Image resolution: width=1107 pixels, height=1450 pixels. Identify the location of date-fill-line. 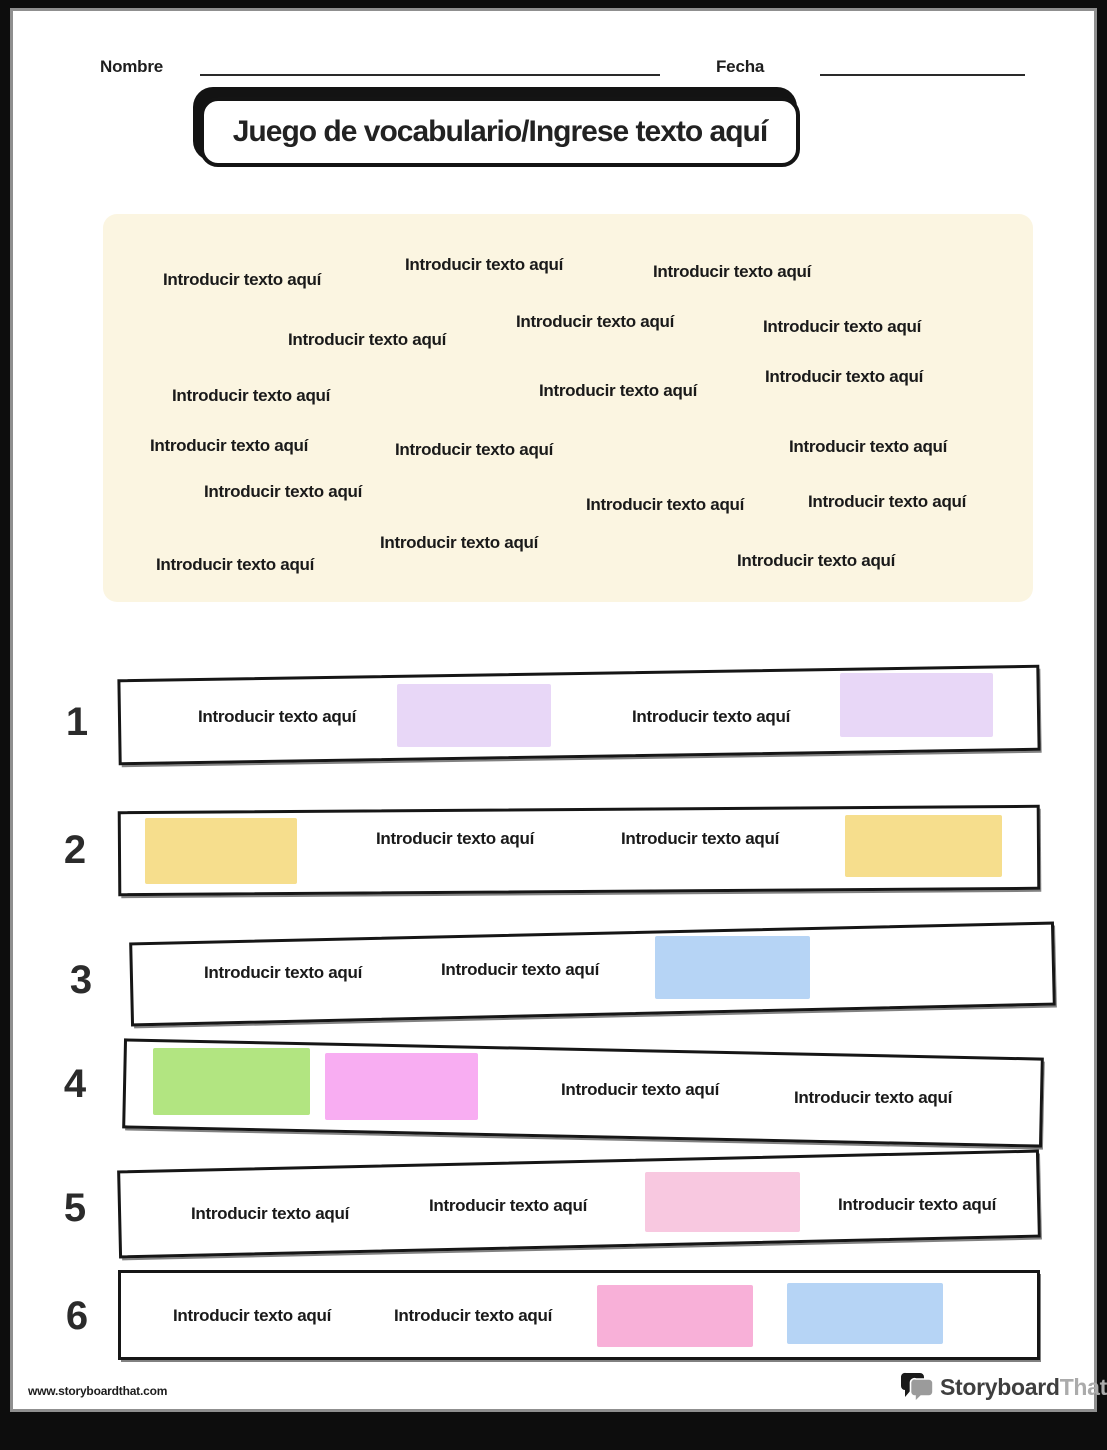
(922, 75).